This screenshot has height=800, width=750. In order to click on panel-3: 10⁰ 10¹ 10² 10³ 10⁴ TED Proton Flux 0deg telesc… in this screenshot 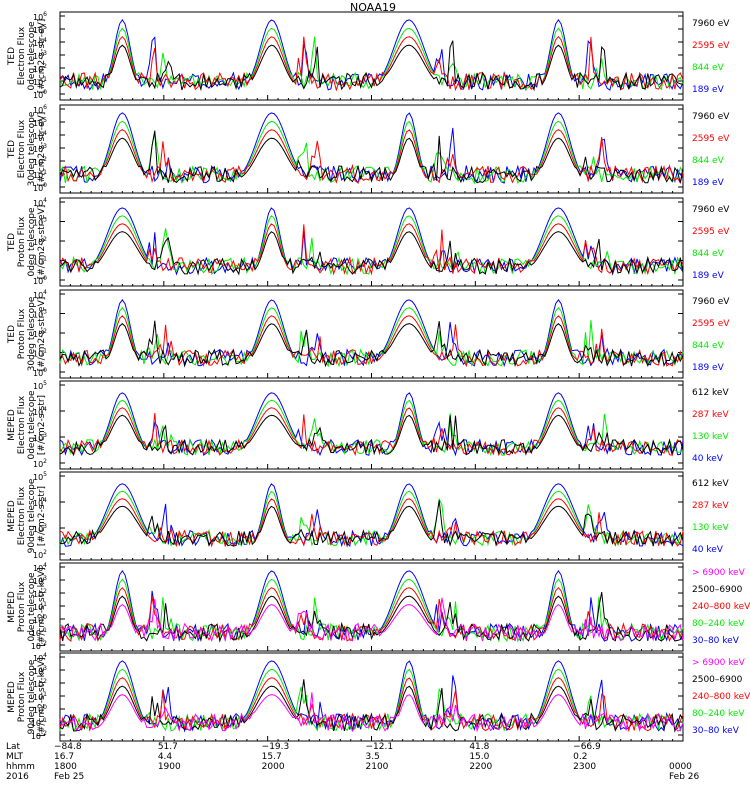, I will do `click(368, 242)`.